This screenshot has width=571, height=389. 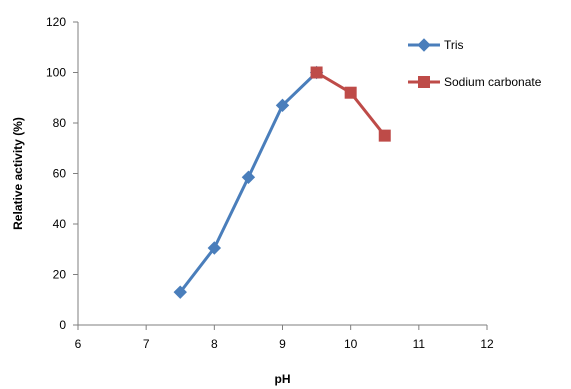 What do you see at coordinates (493, 82) in the screenshot?
I see `legend-label: Sodium carbonate` at bounding box center [493, 82].